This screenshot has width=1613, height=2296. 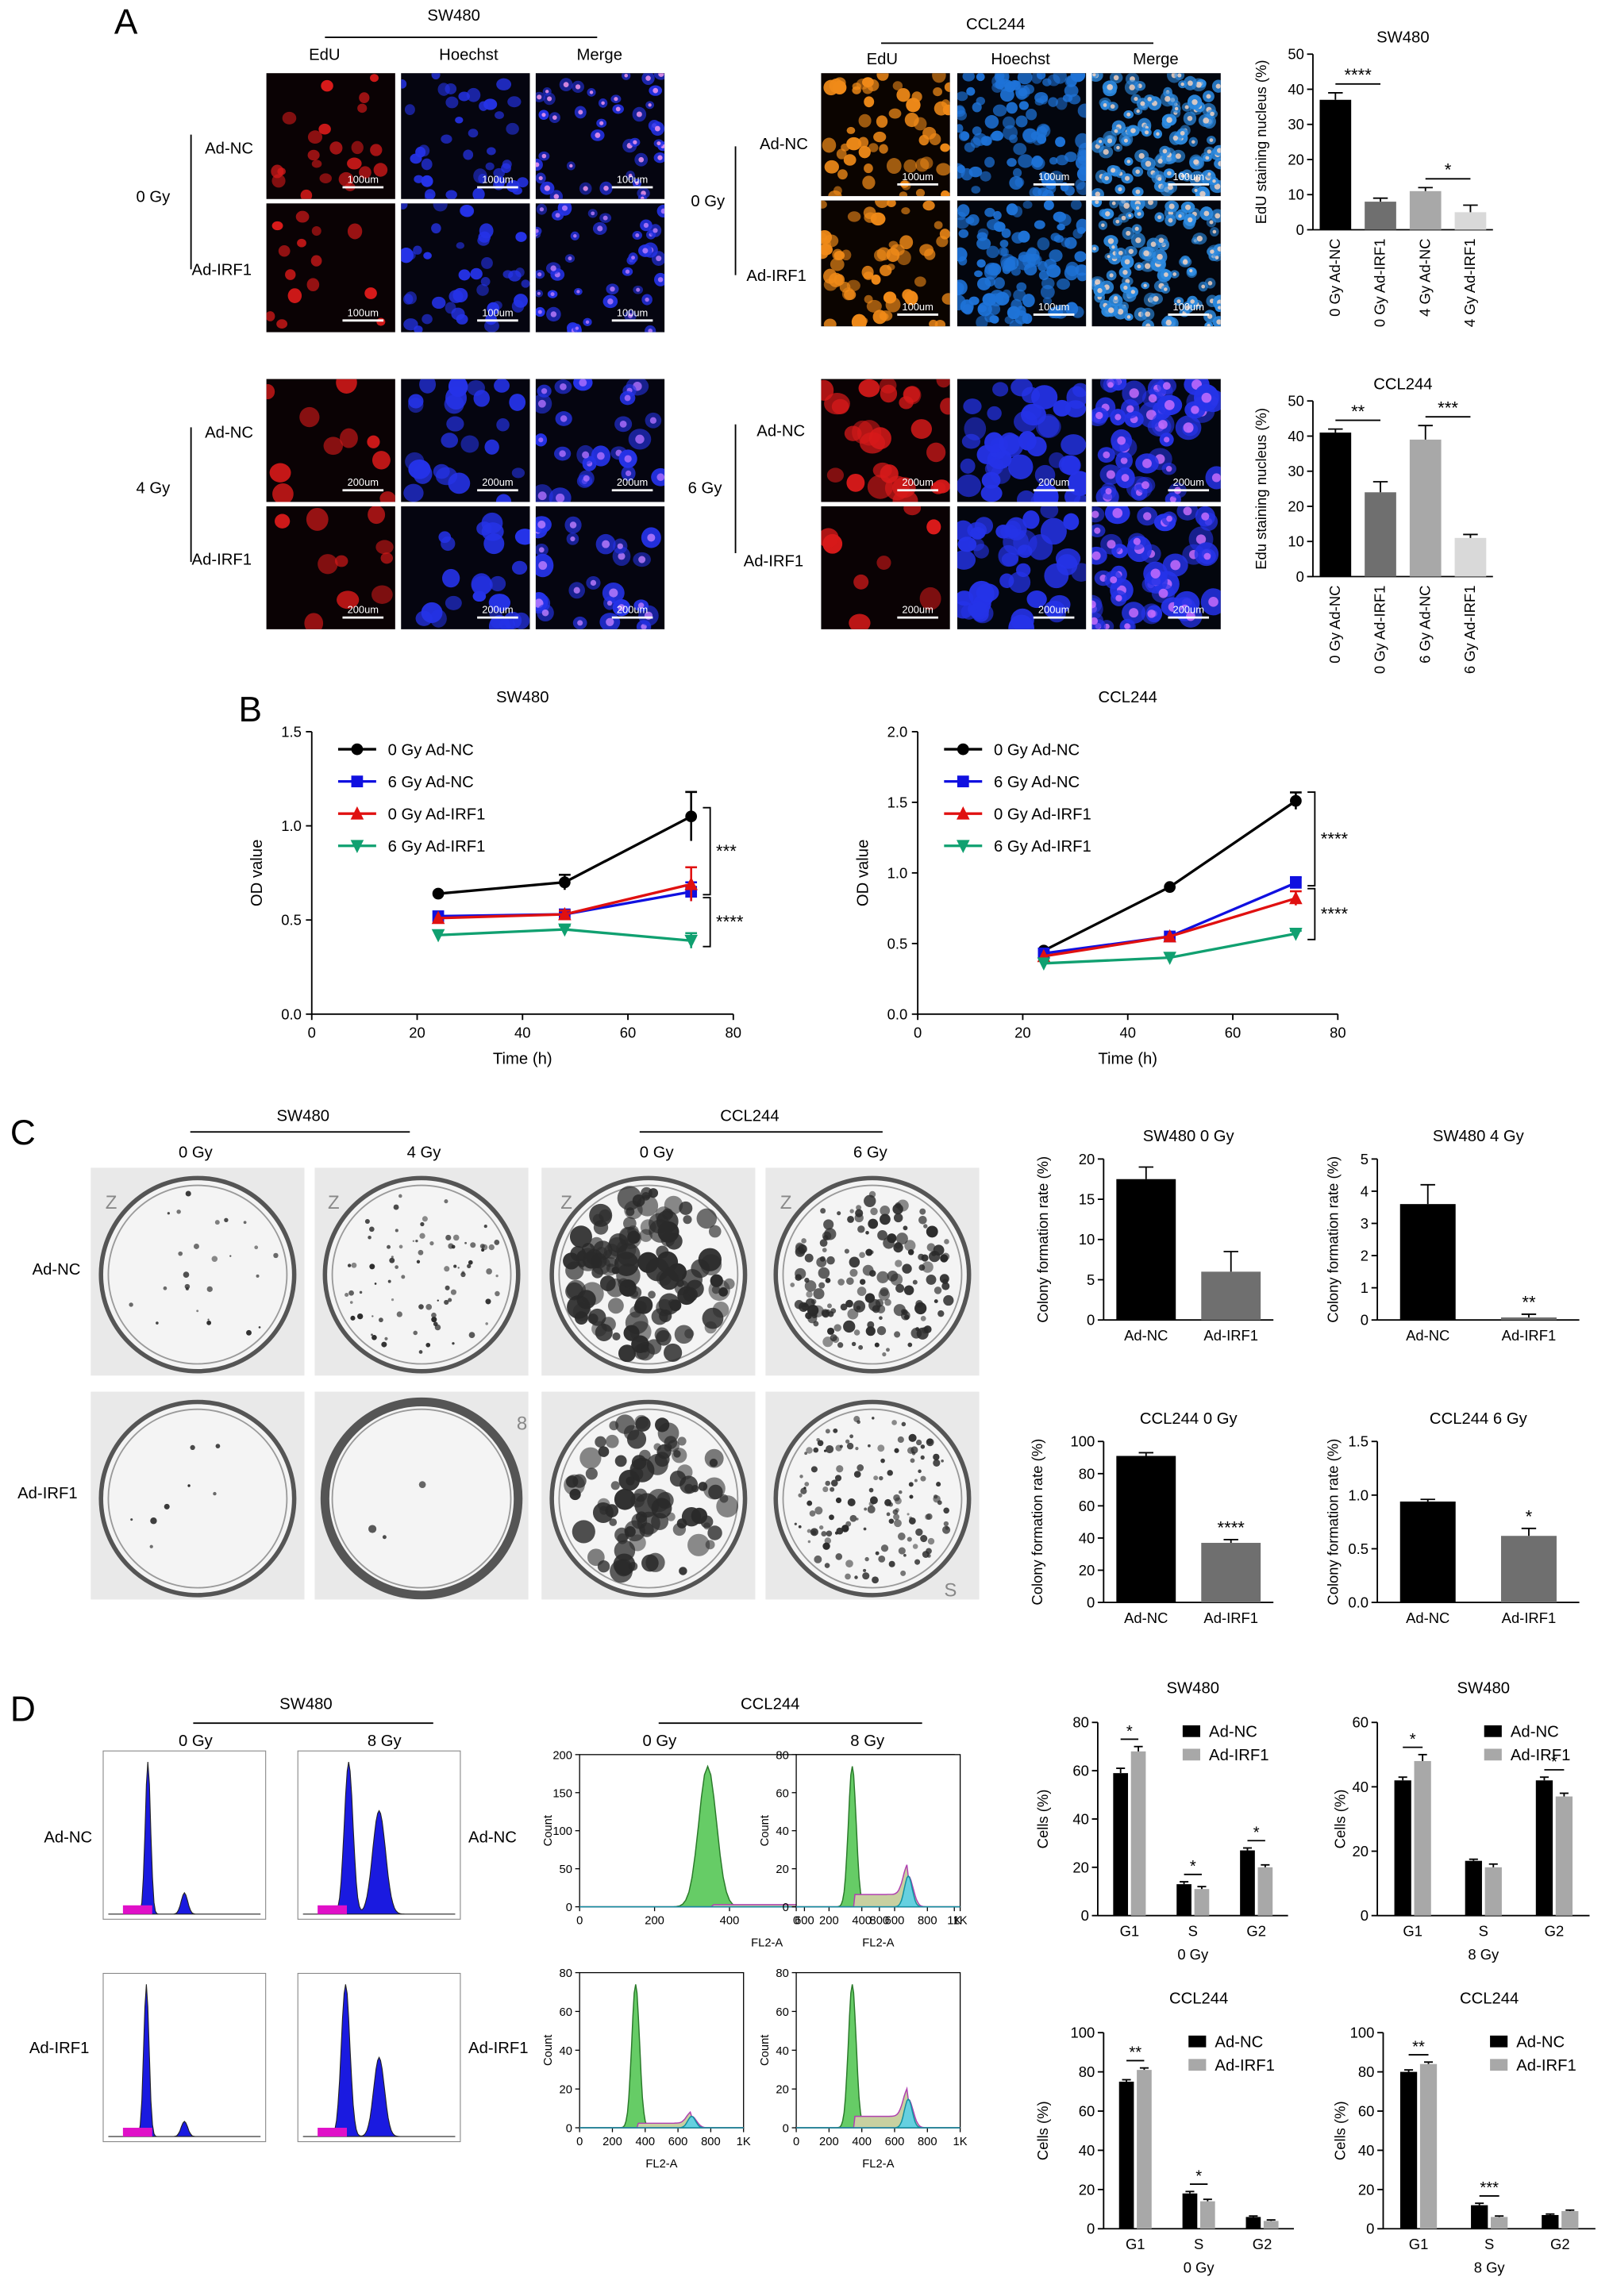 I want to click on d-left-row-adnc: Ad-NC, so click(x=68, y=1838).